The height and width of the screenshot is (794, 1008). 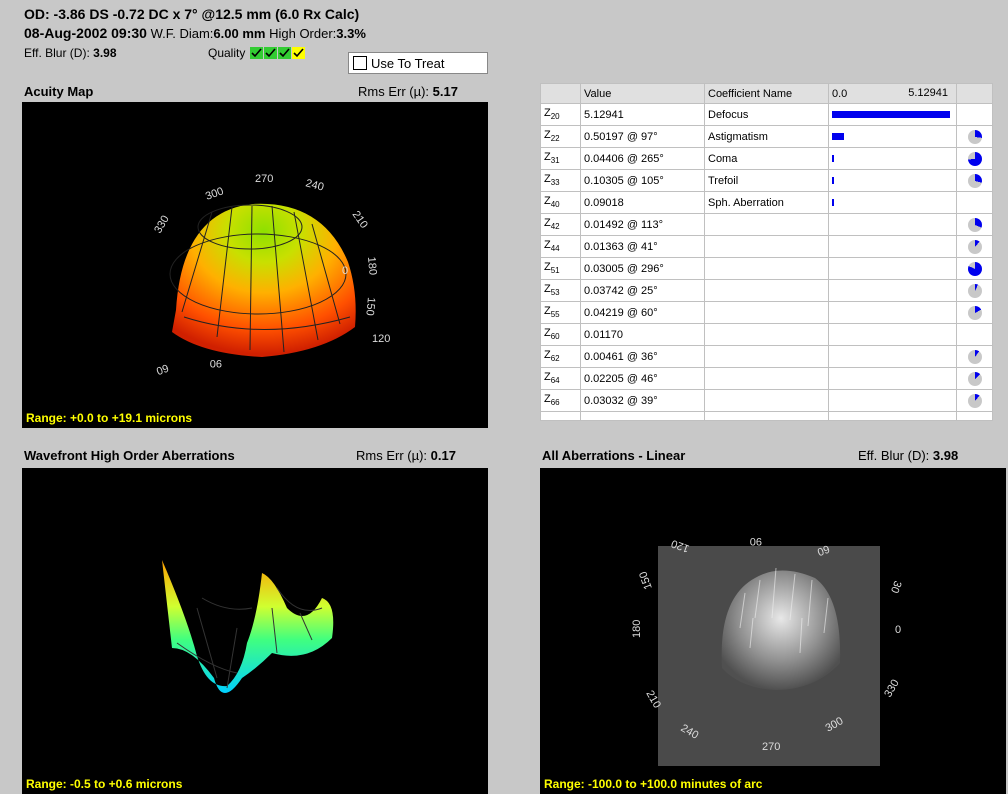 What do you see at coordinates (766, 114) in the screenshot?
I see `table-row: Z20 5.12941 Defocus` at bounding box center [766, 114].